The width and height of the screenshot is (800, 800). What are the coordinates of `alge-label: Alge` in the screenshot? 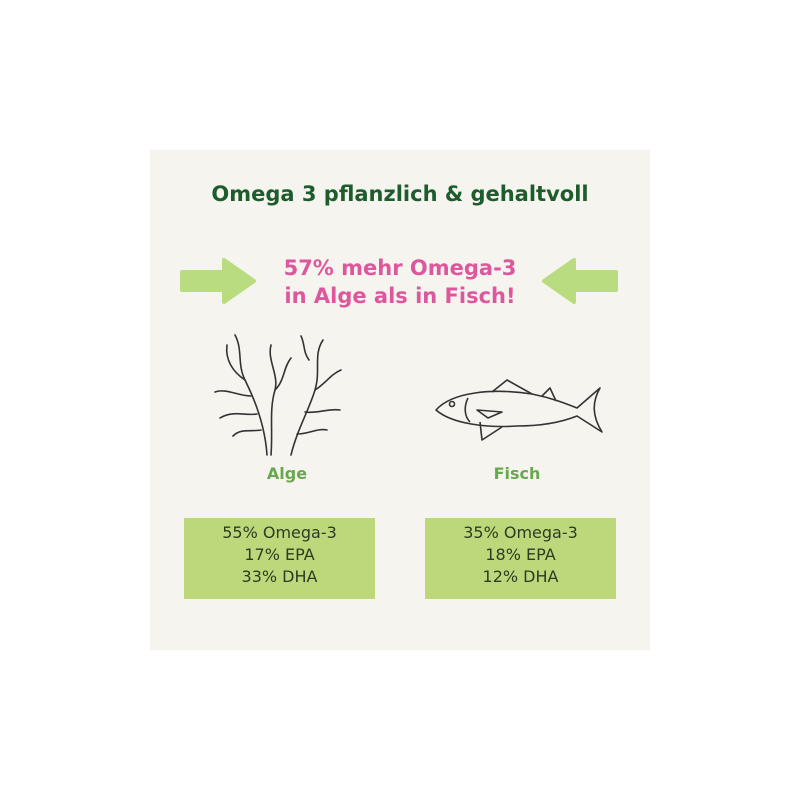 It's located at (287, 473).